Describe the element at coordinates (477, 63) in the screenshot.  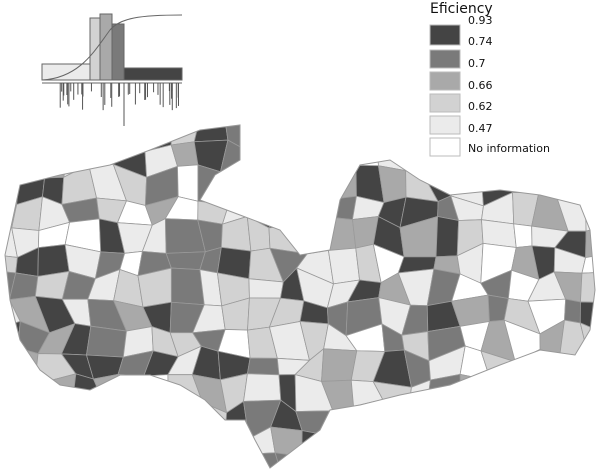
I see `legend-label: 0.7` at that location.